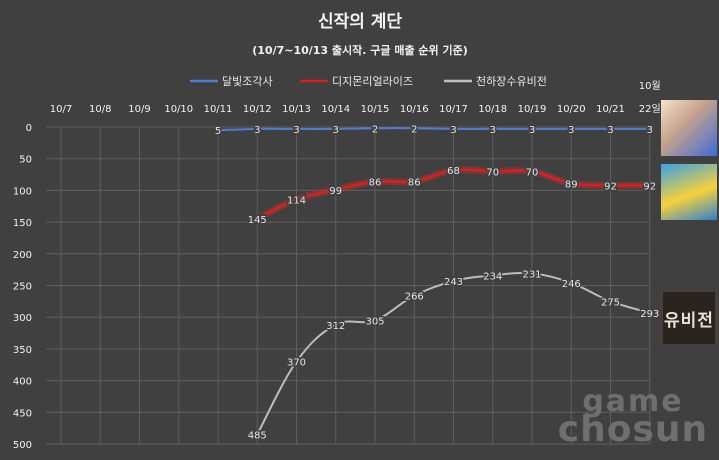 Image resolution: width=719 pixels, height=460 pixels. Describe the element at coordinates (257, 220) in the screenshot. I see `data-label: 145` at that location.